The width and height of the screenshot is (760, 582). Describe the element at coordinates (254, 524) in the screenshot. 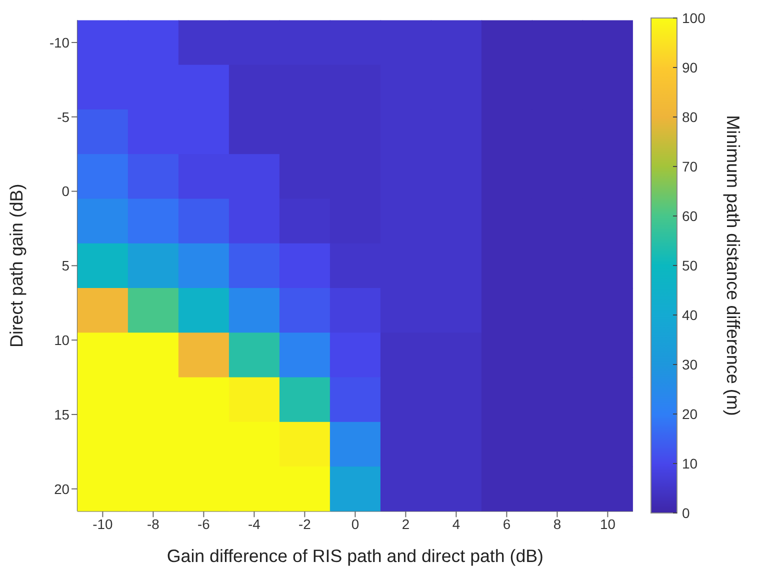

I see `x-tick-label: -4` at that location.